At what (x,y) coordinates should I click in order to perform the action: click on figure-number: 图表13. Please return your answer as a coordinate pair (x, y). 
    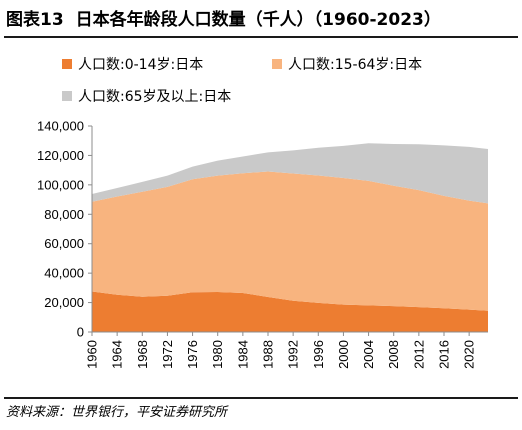
    Looking at the image, I should click on (35, 20).